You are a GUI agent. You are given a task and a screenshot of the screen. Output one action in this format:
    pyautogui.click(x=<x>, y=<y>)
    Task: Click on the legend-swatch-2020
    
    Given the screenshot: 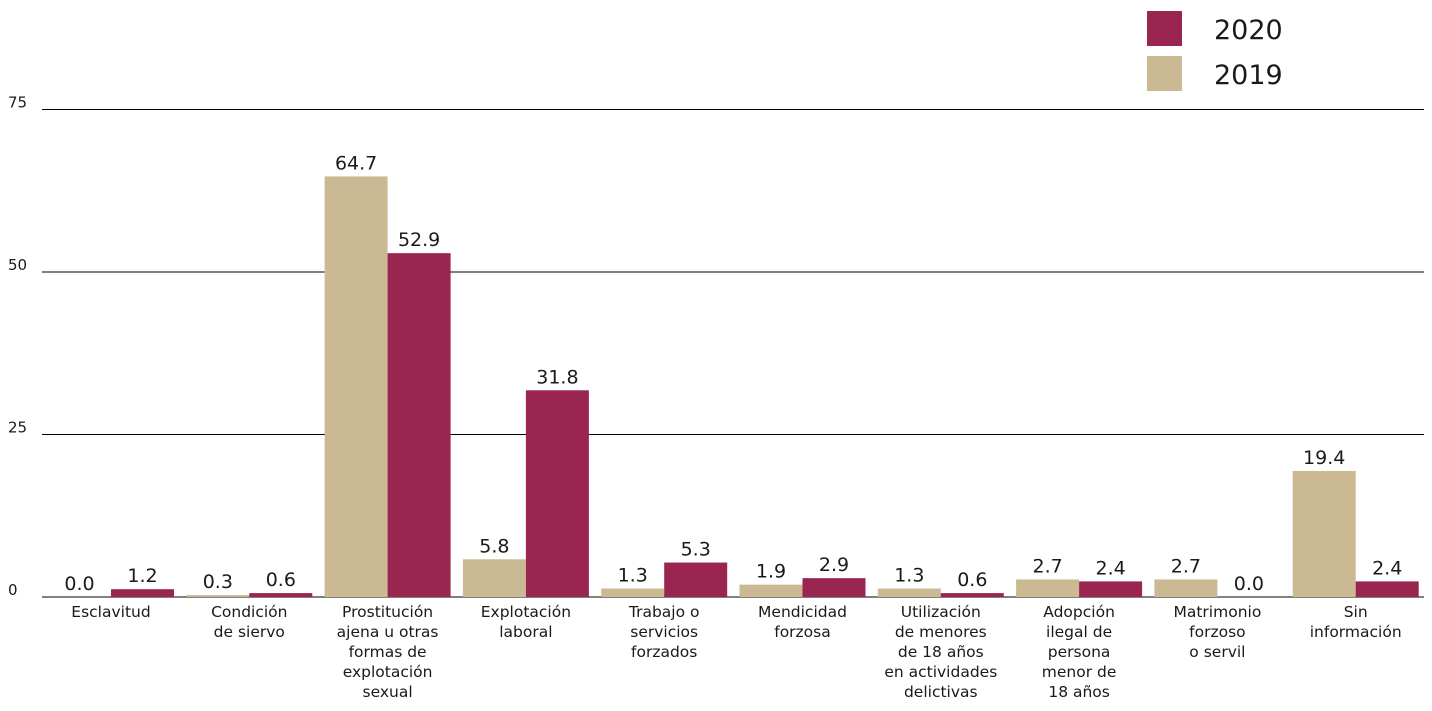 What is the action you would take?
    pyautogui.click(x=1164, y=28)
    